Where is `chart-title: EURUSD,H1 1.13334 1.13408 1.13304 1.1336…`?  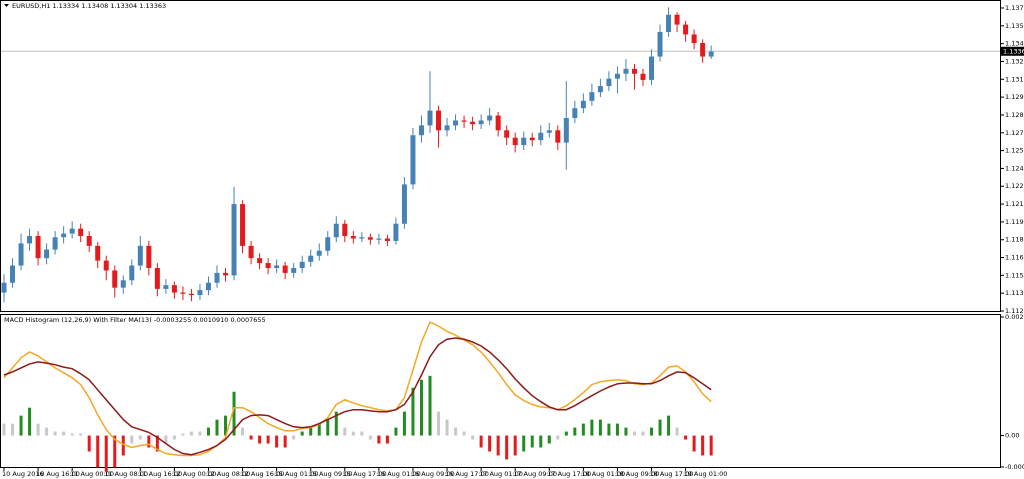 chart-title: EURUSD,H1 1.13334 1.13408 1.13304 1.1336… is located at coordinates (89, 6).